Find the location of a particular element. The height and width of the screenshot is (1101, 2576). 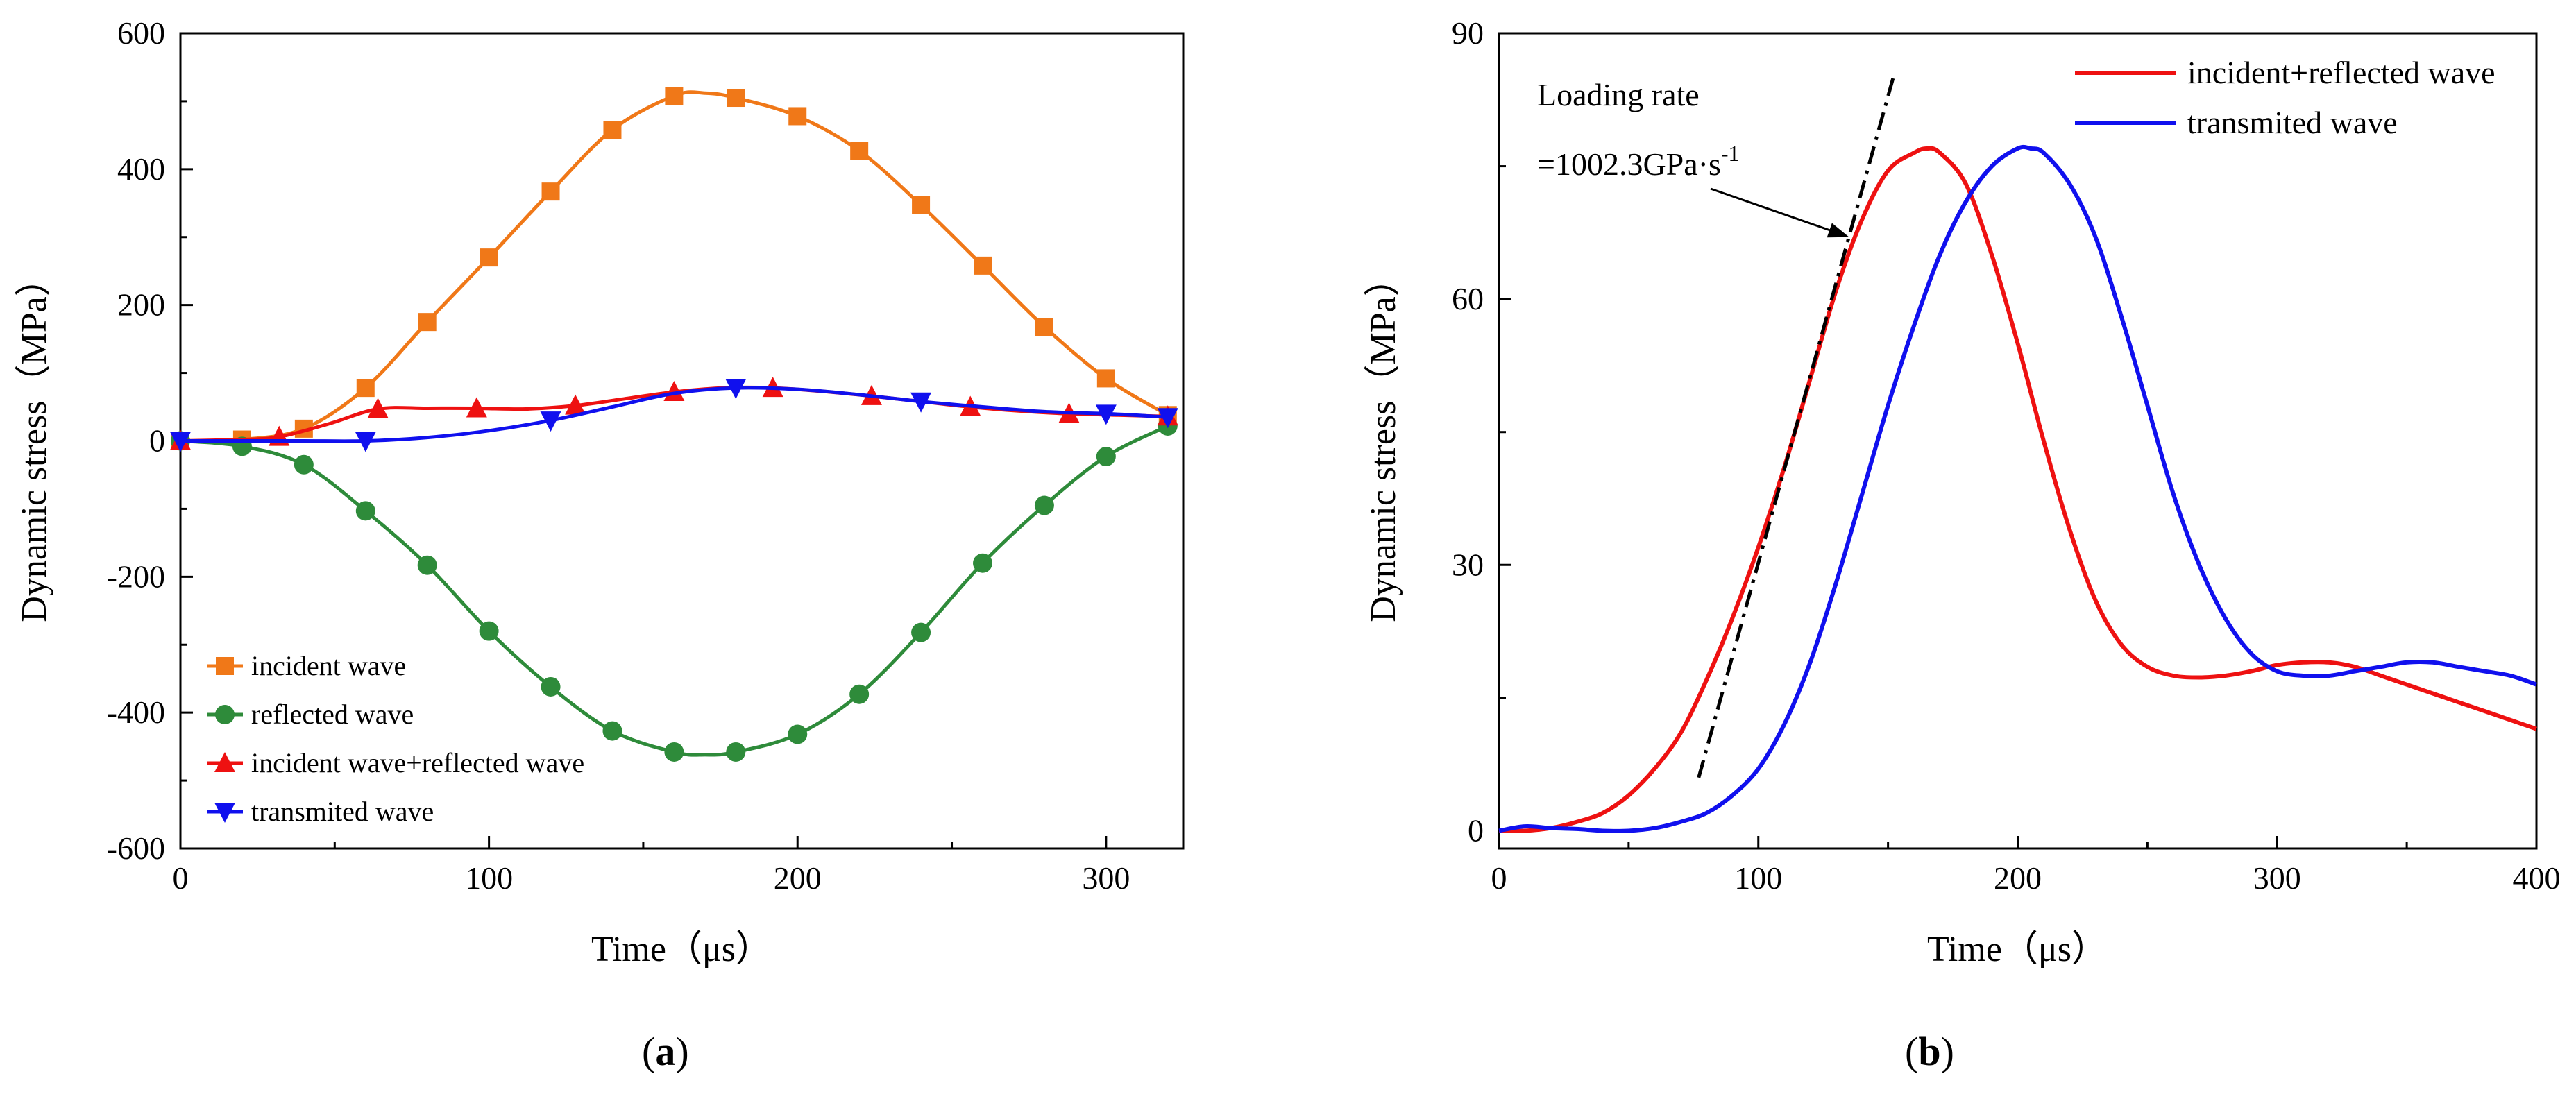

legend-label-incident-reflected-wave: incident+reflected wave is located at coordinates (2342, 72).